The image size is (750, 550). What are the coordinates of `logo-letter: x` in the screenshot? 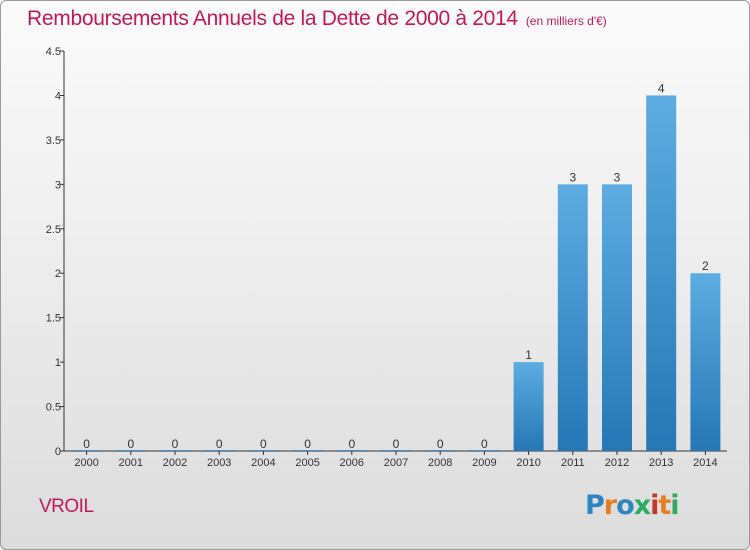 It's located at (642, 505).